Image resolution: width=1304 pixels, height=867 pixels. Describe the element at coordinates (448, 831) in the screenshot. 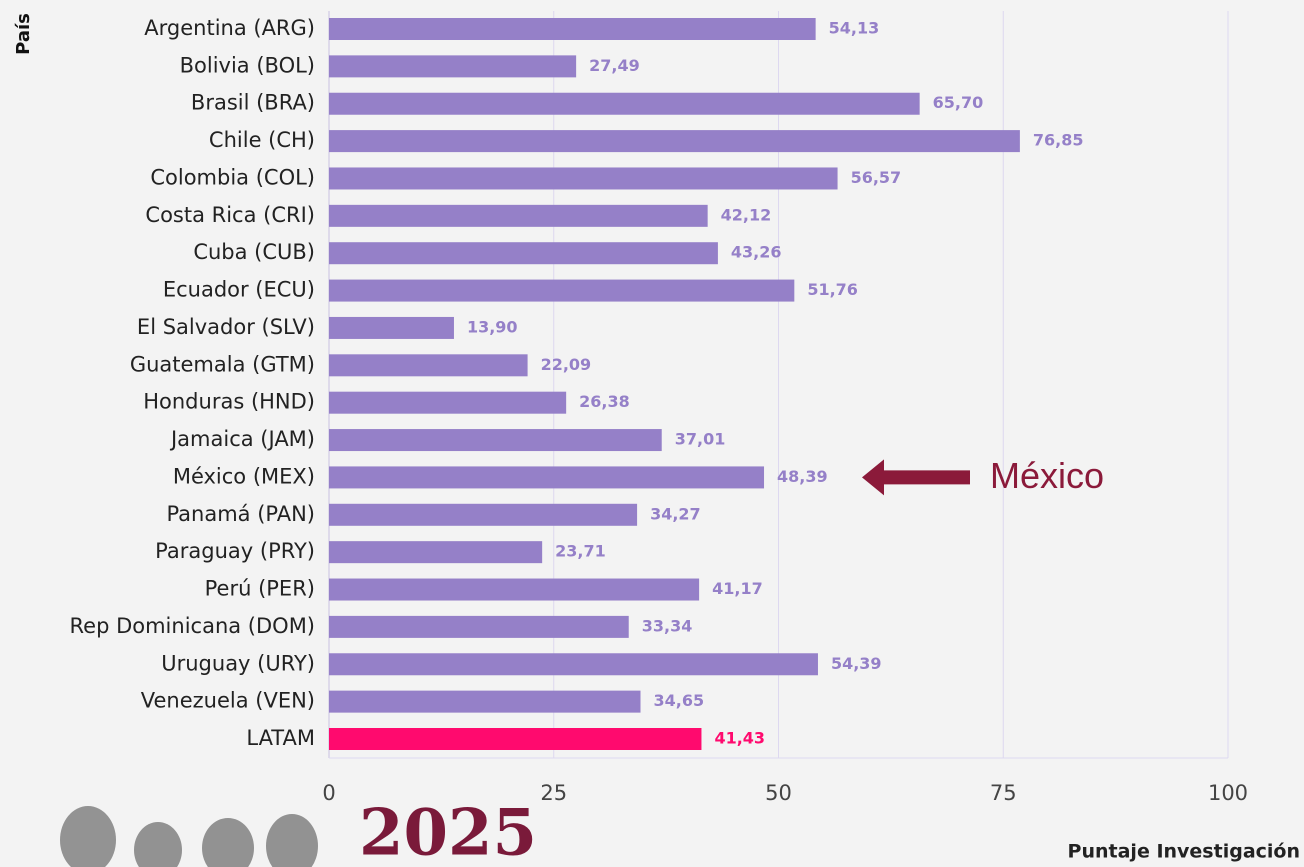

I see `logo-text: 2025` at that location.